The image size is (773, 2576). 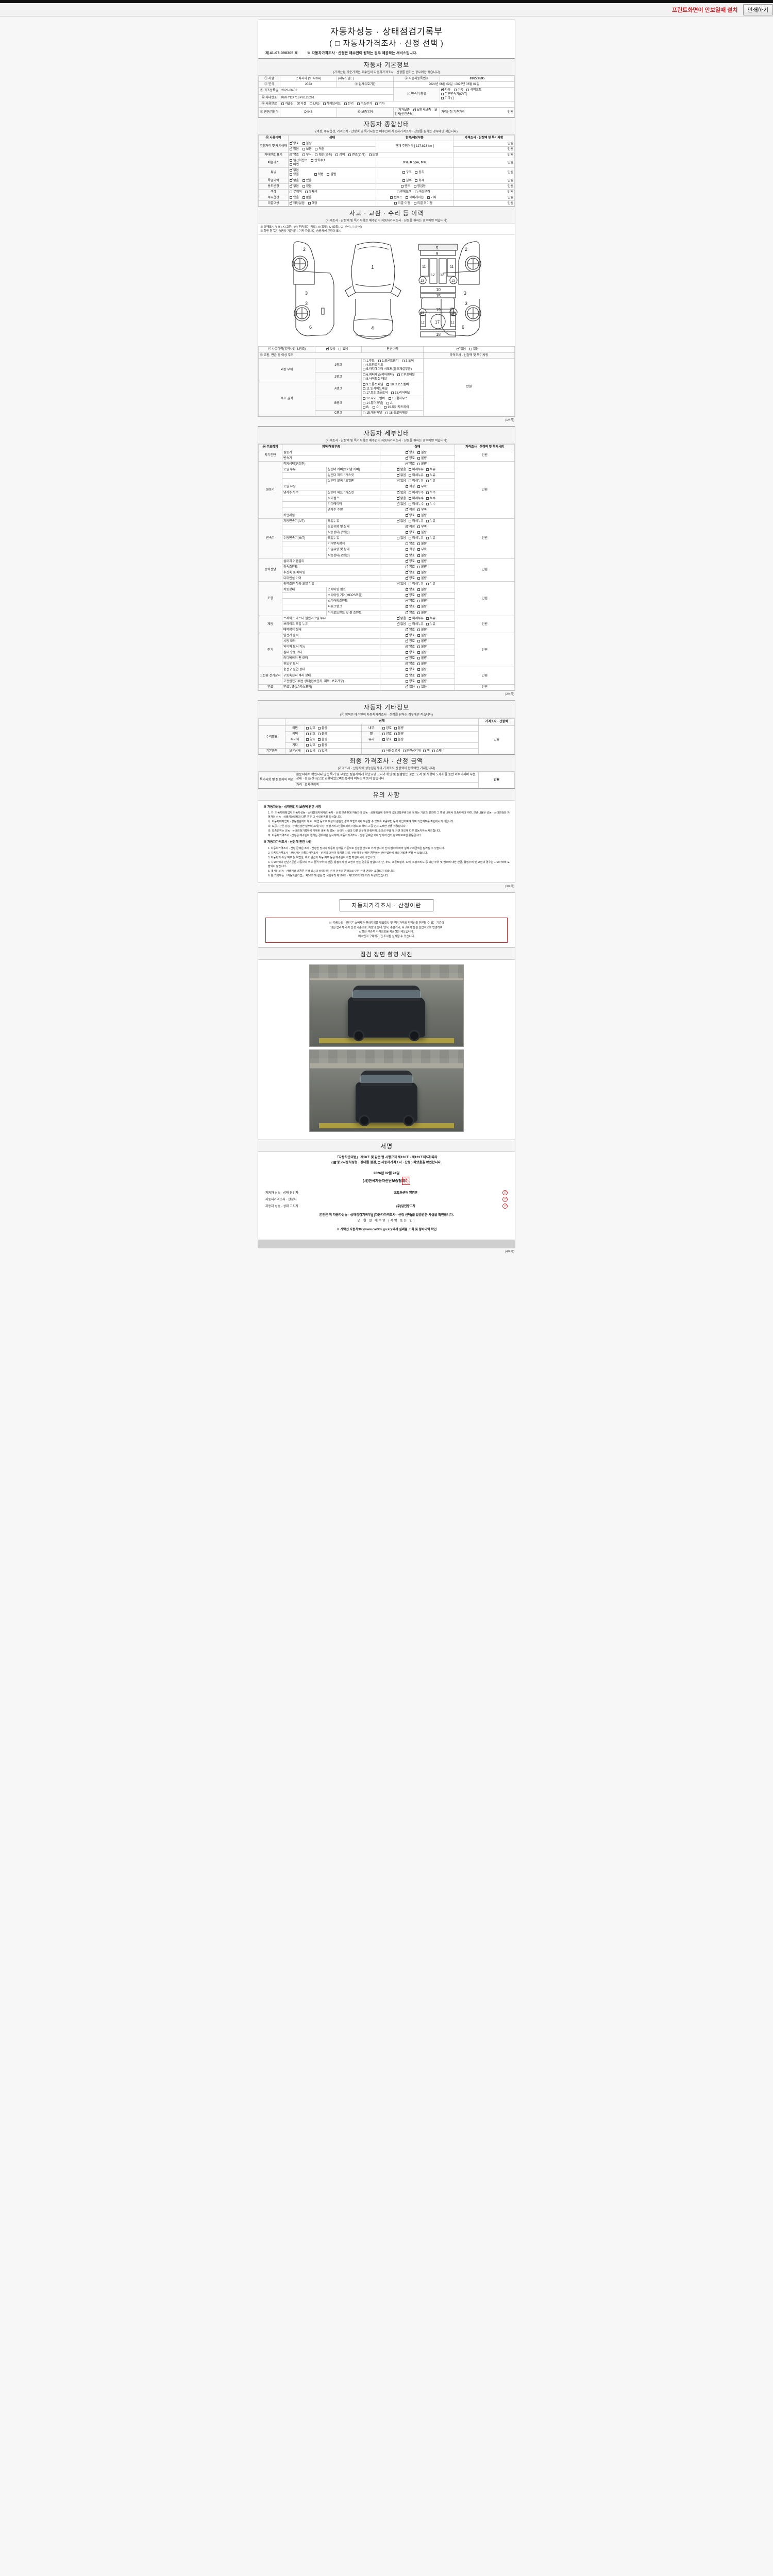 What do you see at coordinates (307, 186) in the screenshot?
I see `checkbox-usage-yes: 있음` at bounding box center [307, 186].